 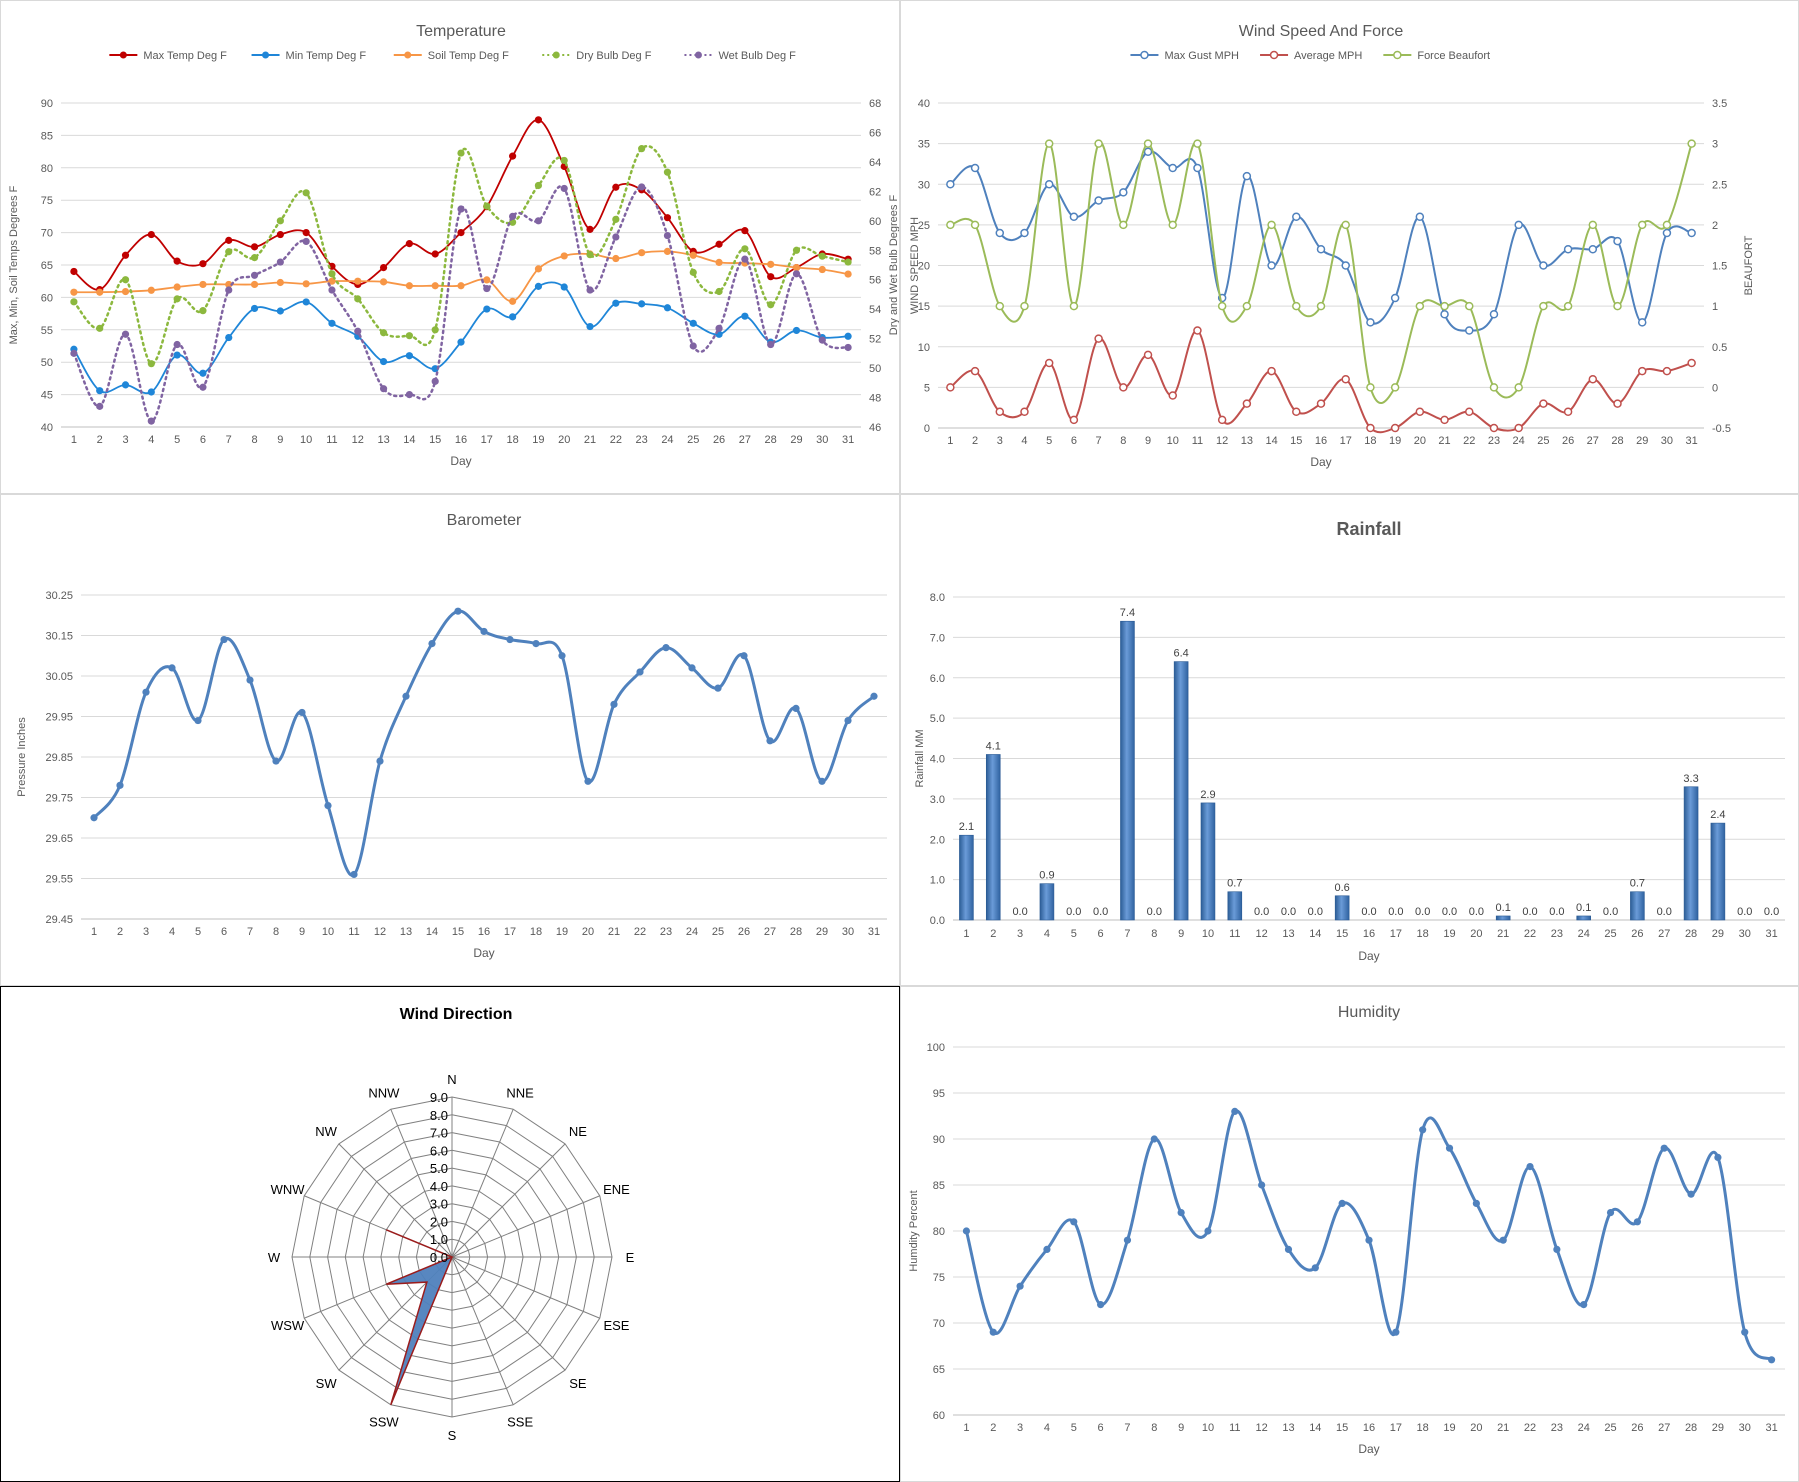 I want to click on data-label: 2.4, so click(x=1717, y=815).